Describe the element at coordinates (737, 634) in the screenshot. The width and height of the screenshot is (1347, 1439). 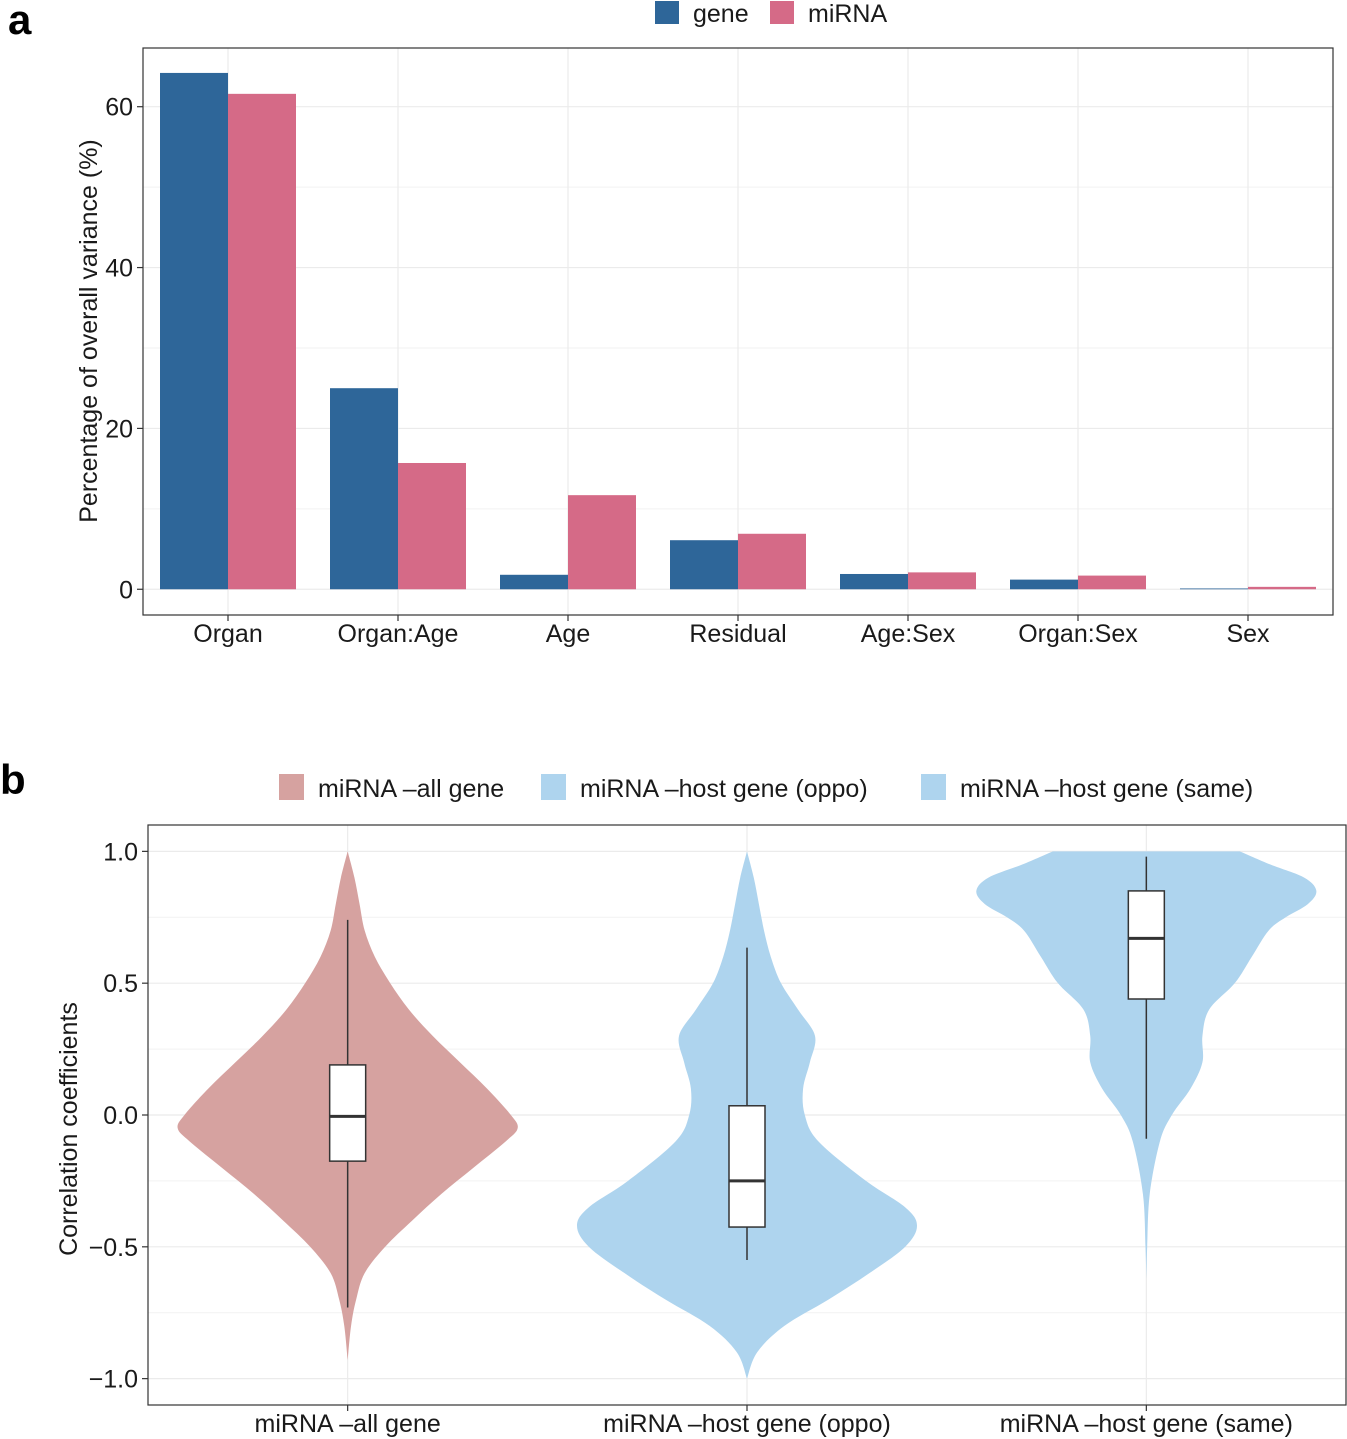
I see `panel-a-x-tick-label: Residual` at that location.